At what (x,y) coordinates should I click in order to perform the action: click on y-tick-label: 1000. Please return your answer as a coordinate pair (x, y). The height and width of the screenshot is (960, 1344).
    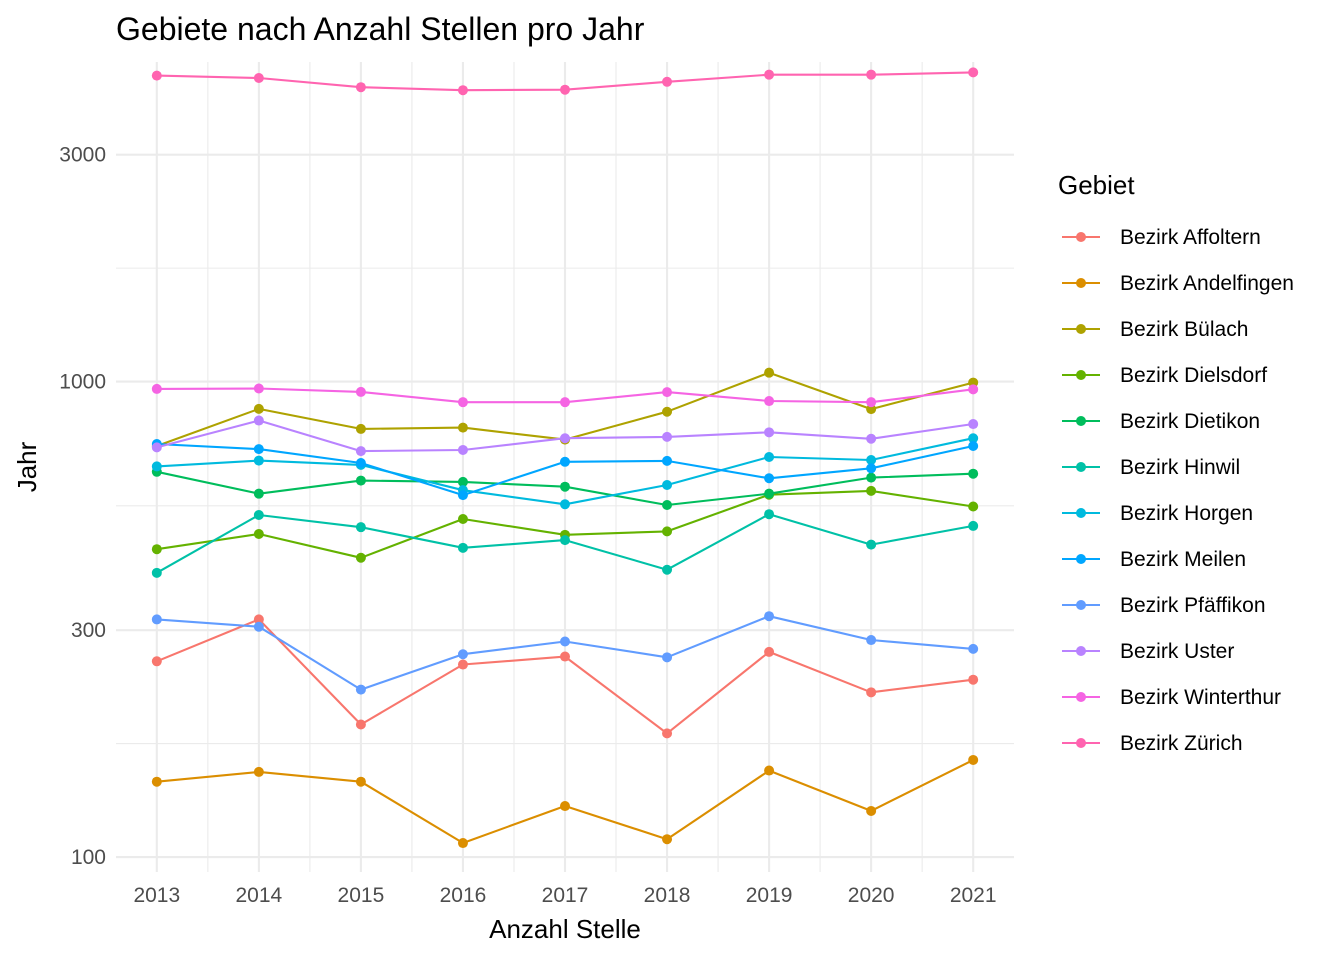
    Looking at the image, I should click on (82, 382).